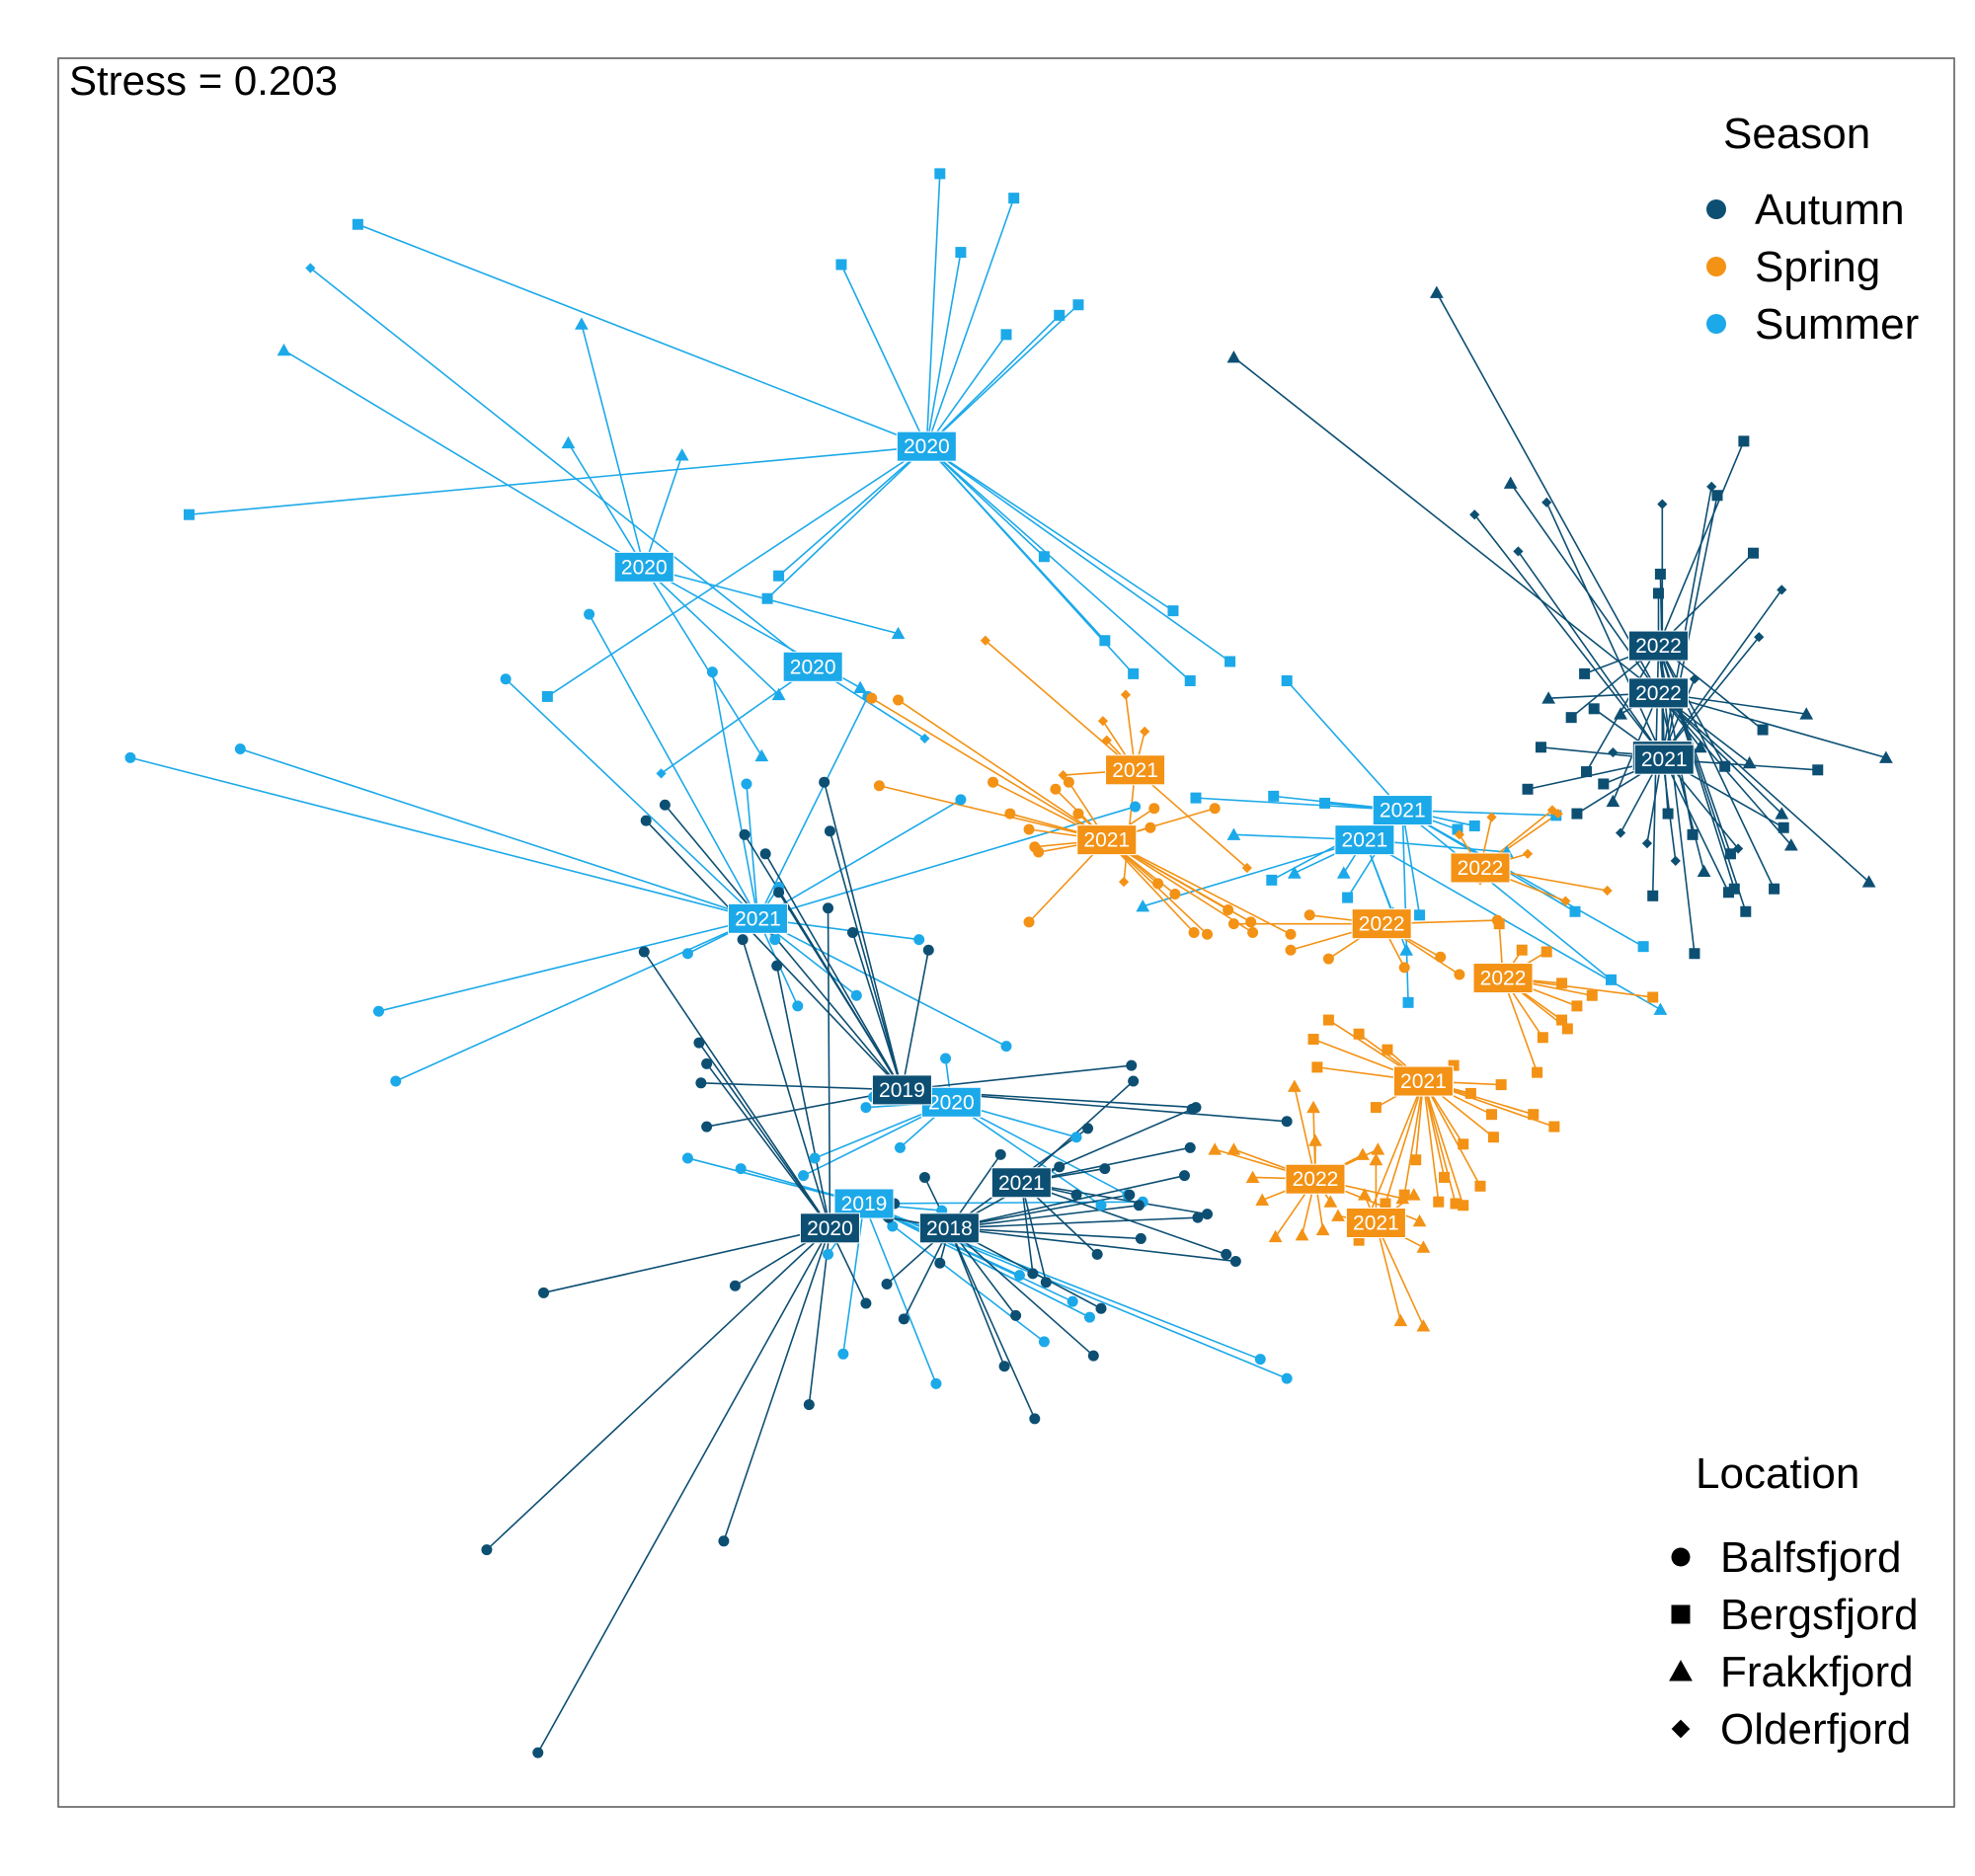 This screenshot has width=1975, height=1876. I want to click on centroid-label: 2018, so click(949, 1228).